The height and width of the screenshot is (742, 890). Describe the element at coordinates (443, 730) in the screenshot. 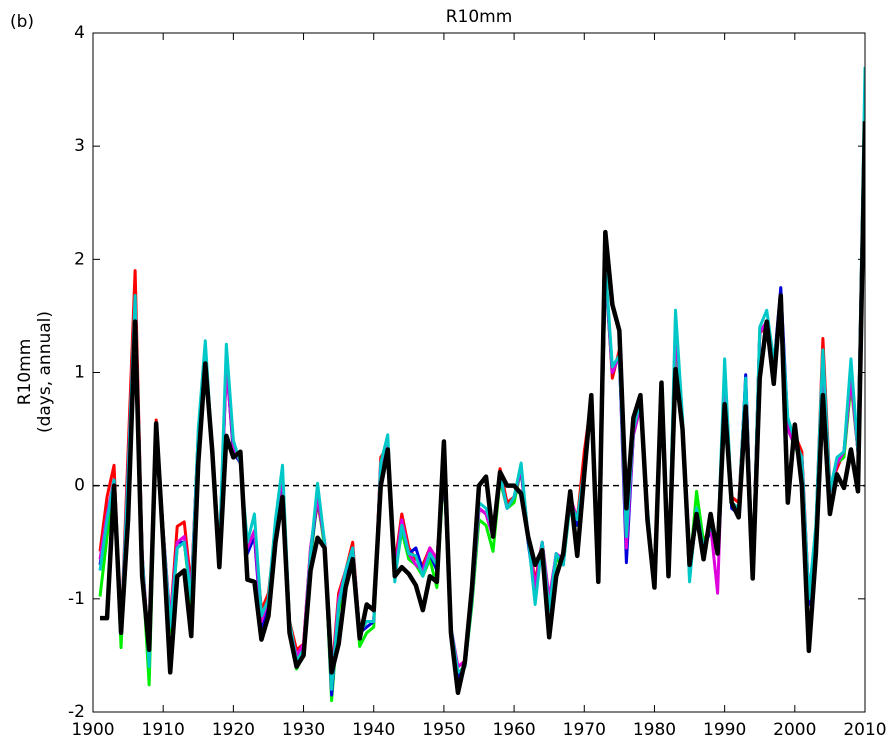

I see `x-tick-label: 1950` at that location.